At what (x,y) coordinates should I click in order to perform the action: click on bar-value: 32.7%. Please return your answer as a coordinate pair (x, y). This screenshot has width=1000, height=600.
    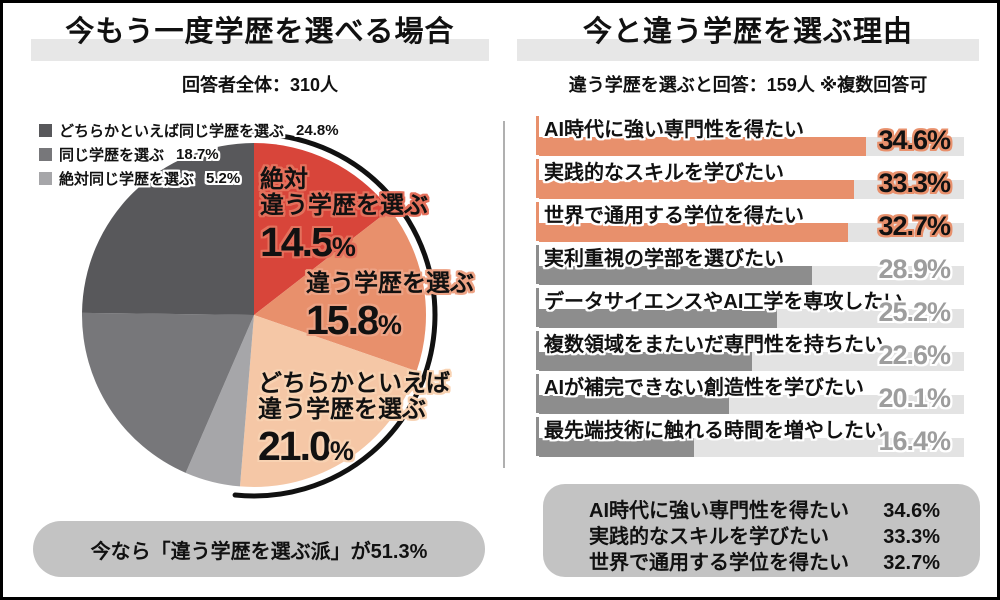
    Looking at the image, I should click on (914, 226).